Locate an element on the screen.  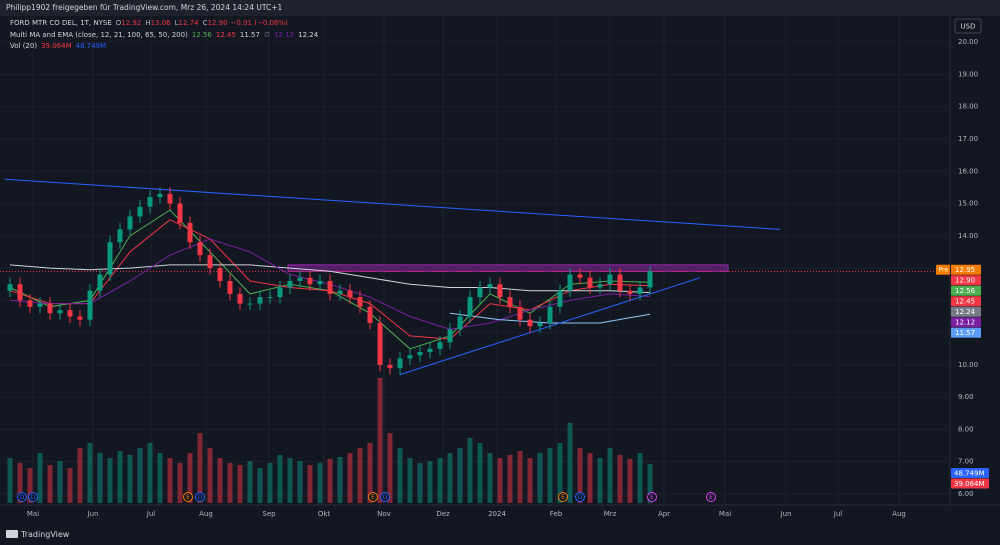
legend-value: 13.06 is located at coordinates (161, 23).